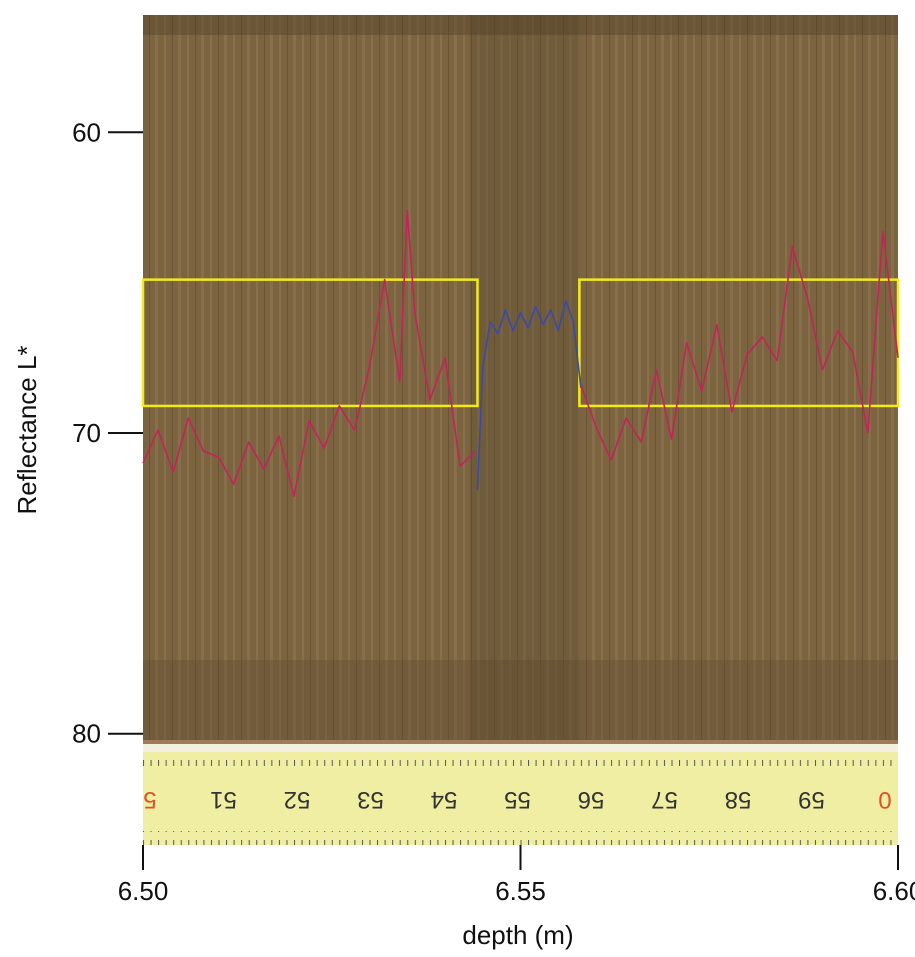 The width and height of the screenshot is (915, 957). What do you see at coordinates (143, 891) in the screenshot?
I see `x-tick-label: 6.50` at bounding box center [143, 891].